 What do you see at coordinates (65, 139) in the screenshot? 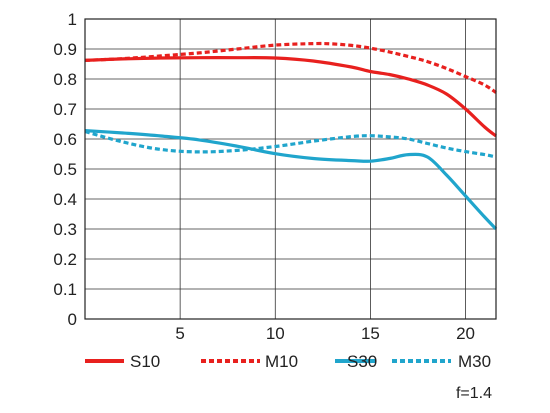
I see `y-tick-label: 0.6` at bounding box center [65, 139].